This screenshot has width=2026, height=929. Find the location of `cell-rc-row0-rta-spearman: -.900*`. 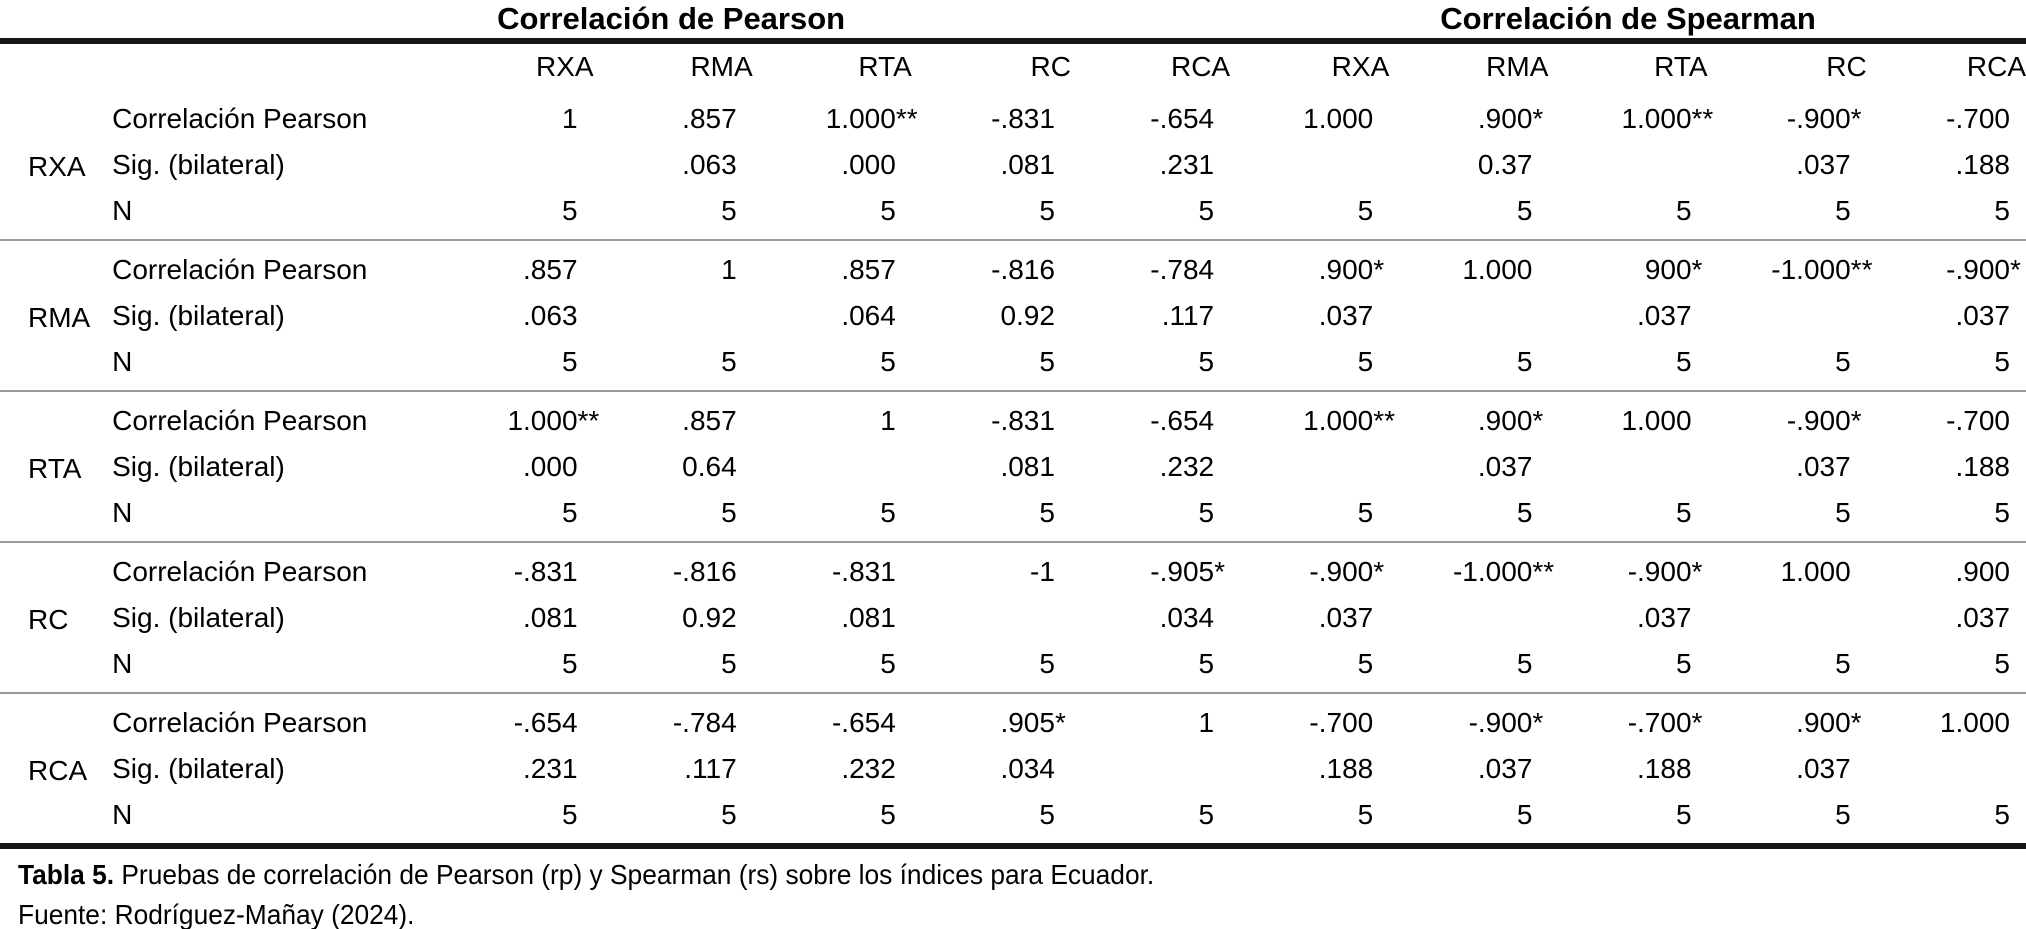

cell-rc-row0-rta-spearman: -.900* is located at coordinates (1628, 568).